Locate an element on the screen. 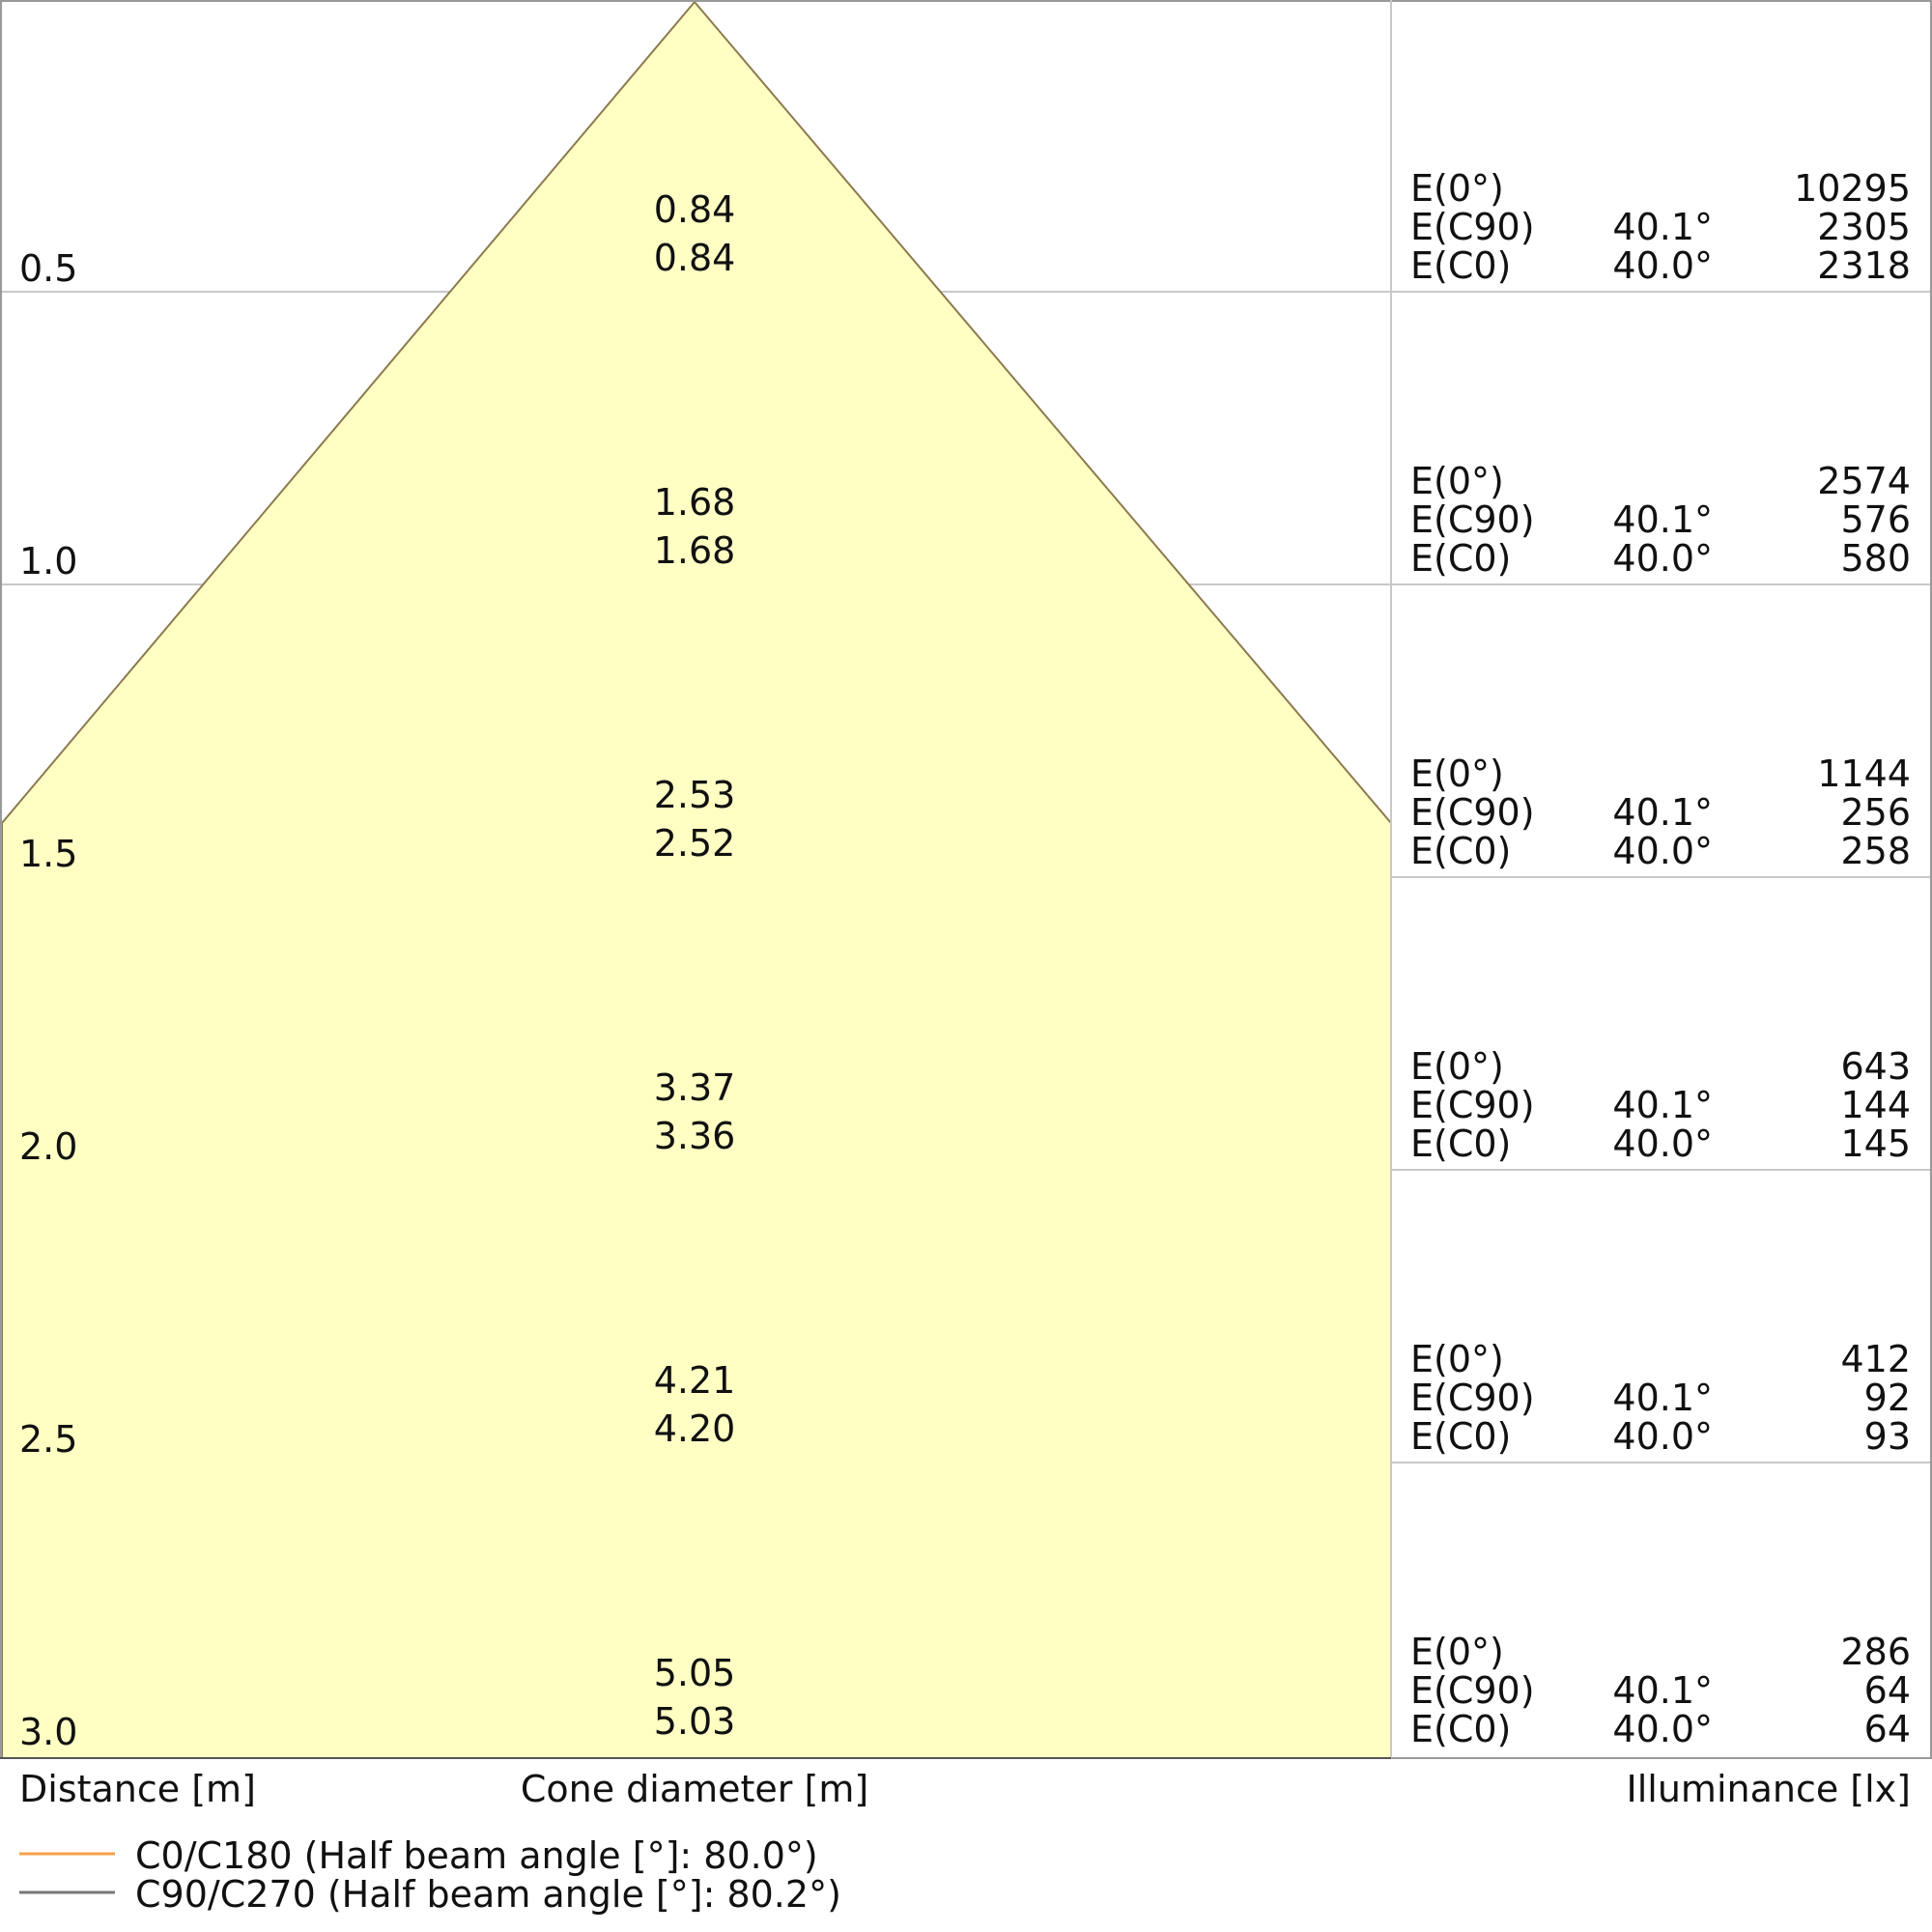  cone-diameter-c90-label: 3.36 is located at coordinates (695, 1136).